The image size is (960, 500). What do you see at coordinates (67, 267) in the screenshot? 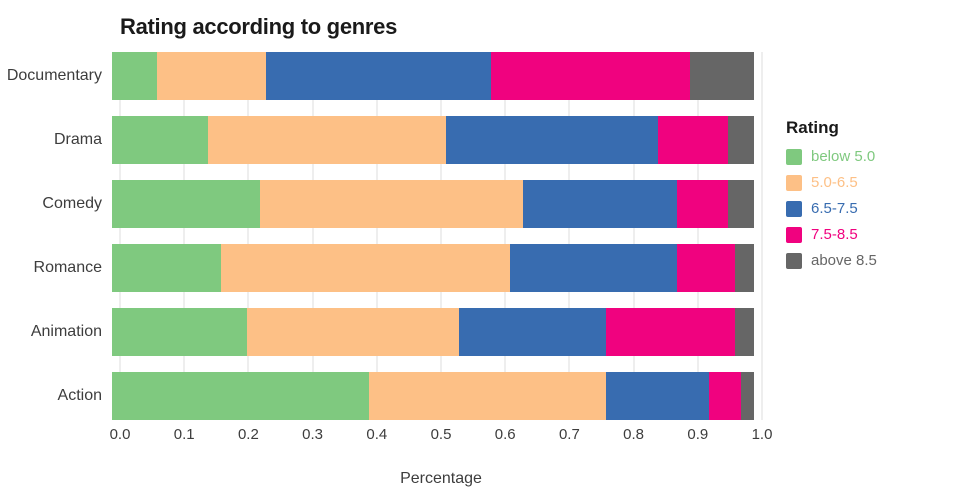
I see `y-axis-label: Romance` at bounding box center [67, 267].